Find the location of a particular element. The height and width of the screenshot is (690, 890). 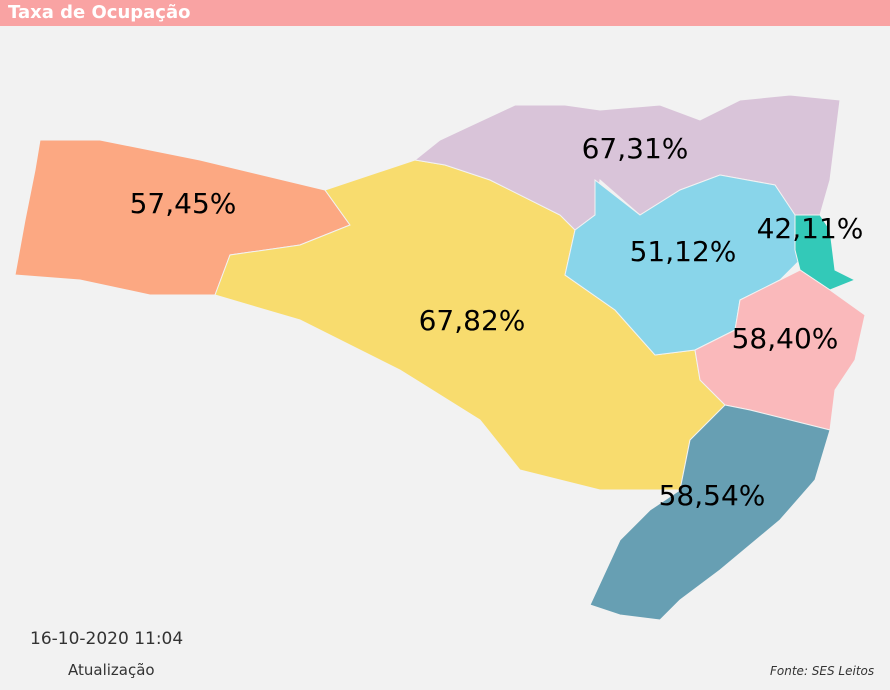

region-label: 67,31% is located at coordinates (635, 148).